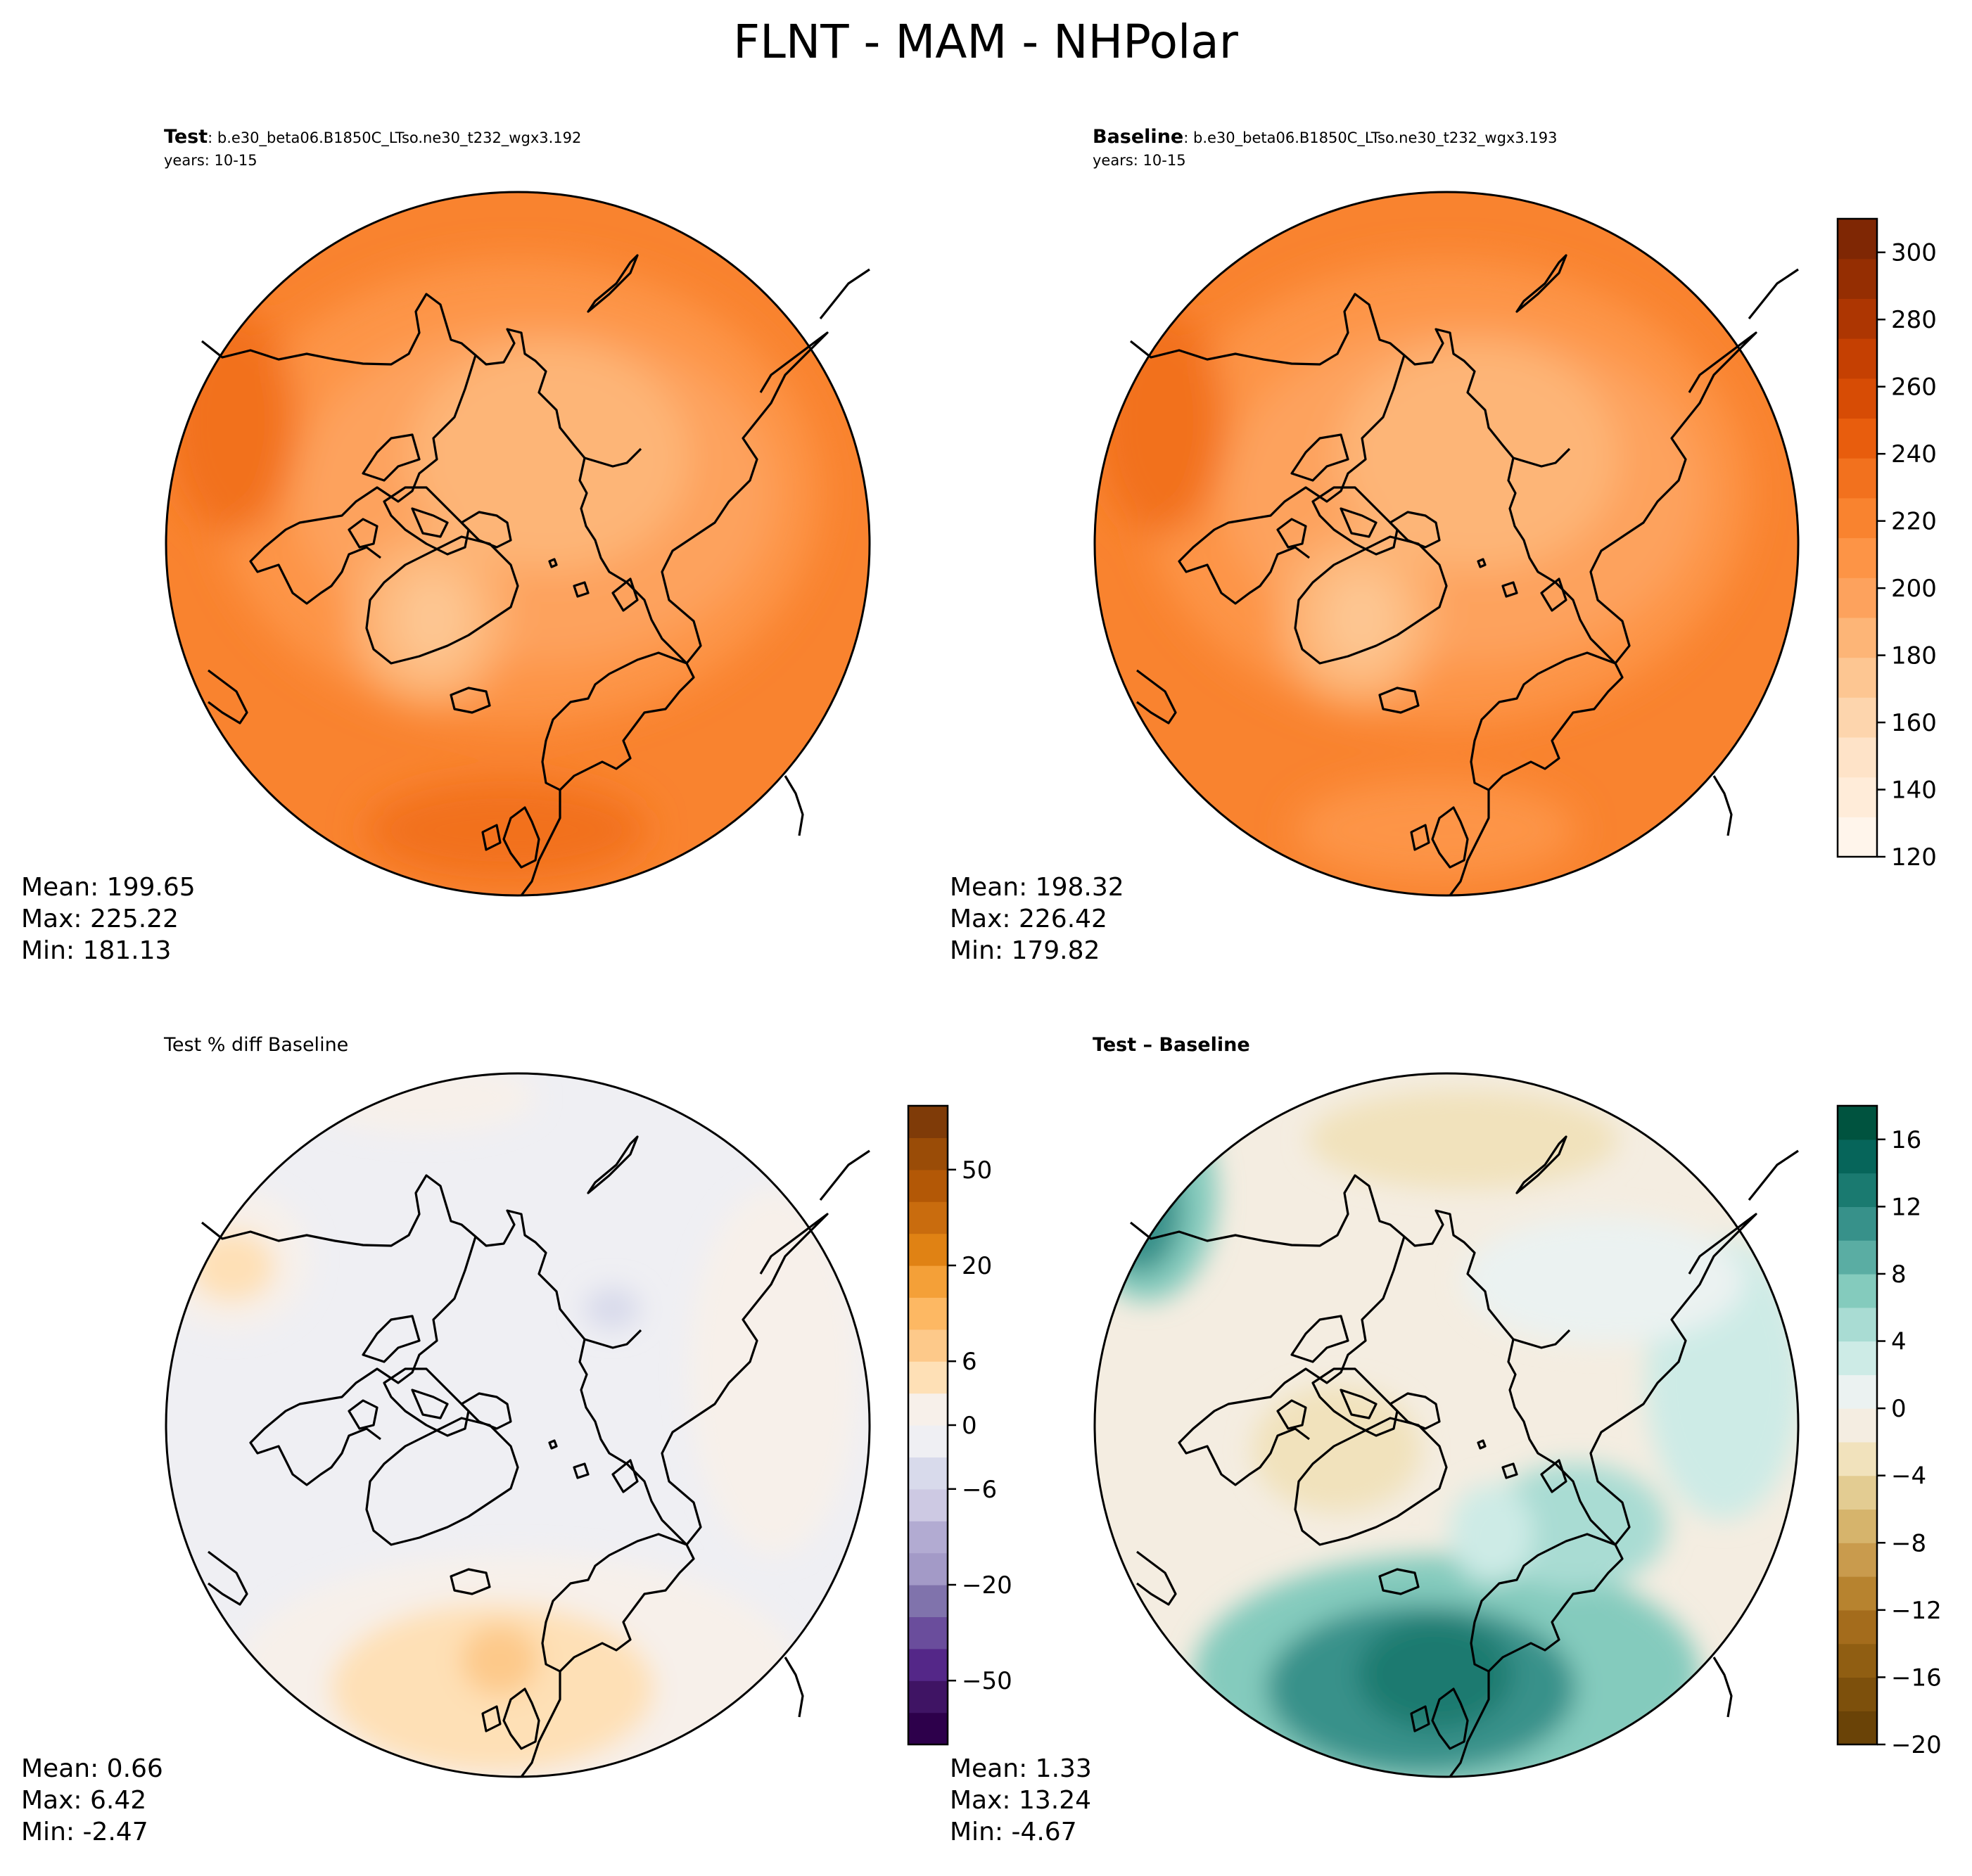  What do you see at coordinates (1906, 1207) in the screenshot?
I see `colorbar-diff-tick-label: 12` at bounding box center [1906, 1207].